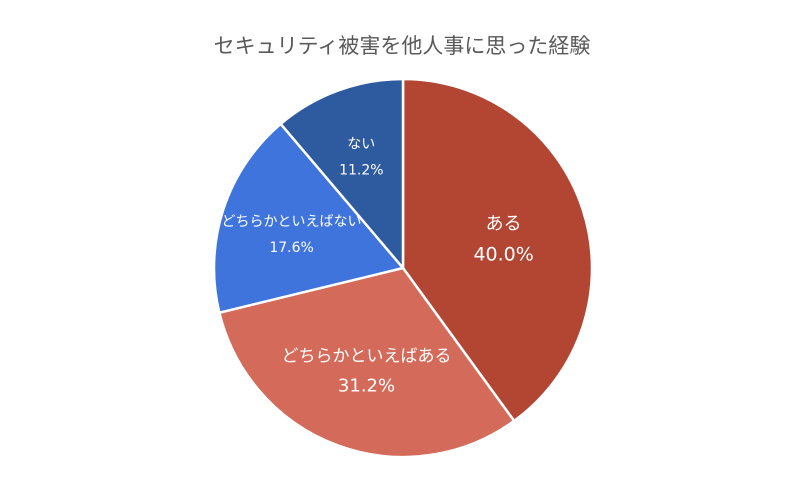  I want to click on chart-title: セキュリティ被害を他人事に思った経験, so click(402, 46).